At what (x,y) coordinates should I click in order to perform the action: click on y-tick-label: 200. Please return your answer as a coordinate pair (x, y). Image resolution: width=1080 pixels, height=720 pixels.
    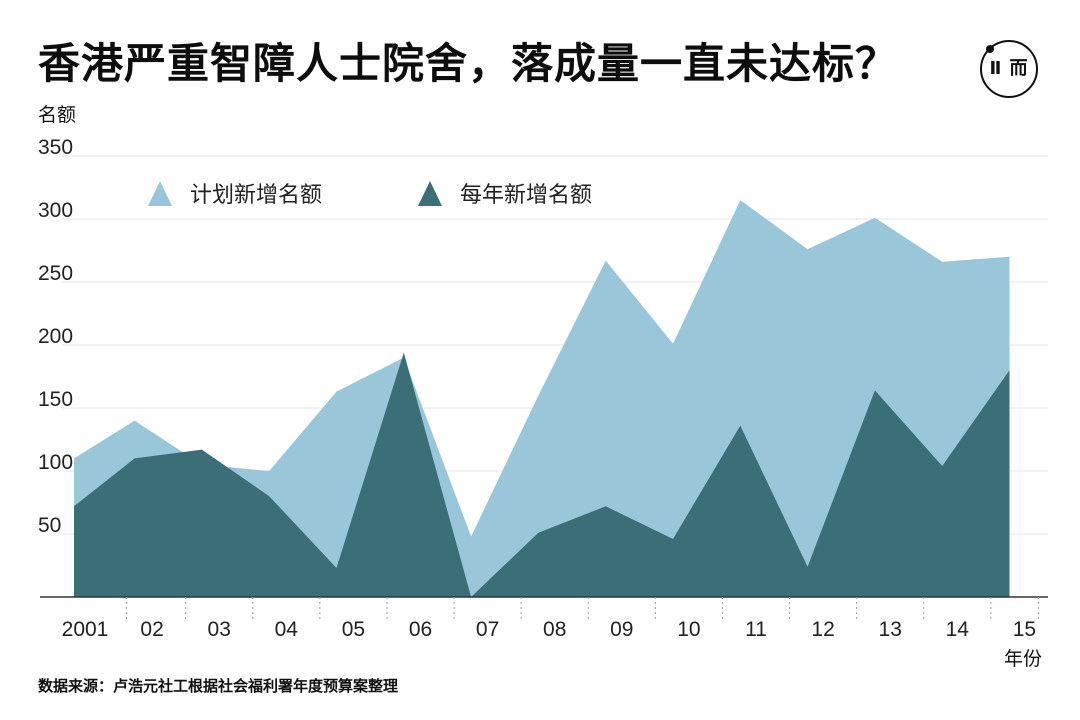
    Looking at the image, I should click on (55, 336).